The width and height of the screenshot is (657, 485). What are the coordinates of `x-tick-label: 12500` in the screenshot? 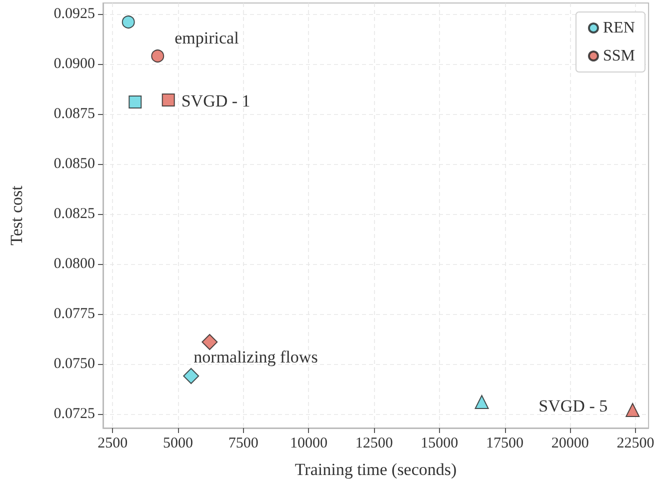 It's located at (374, 444).